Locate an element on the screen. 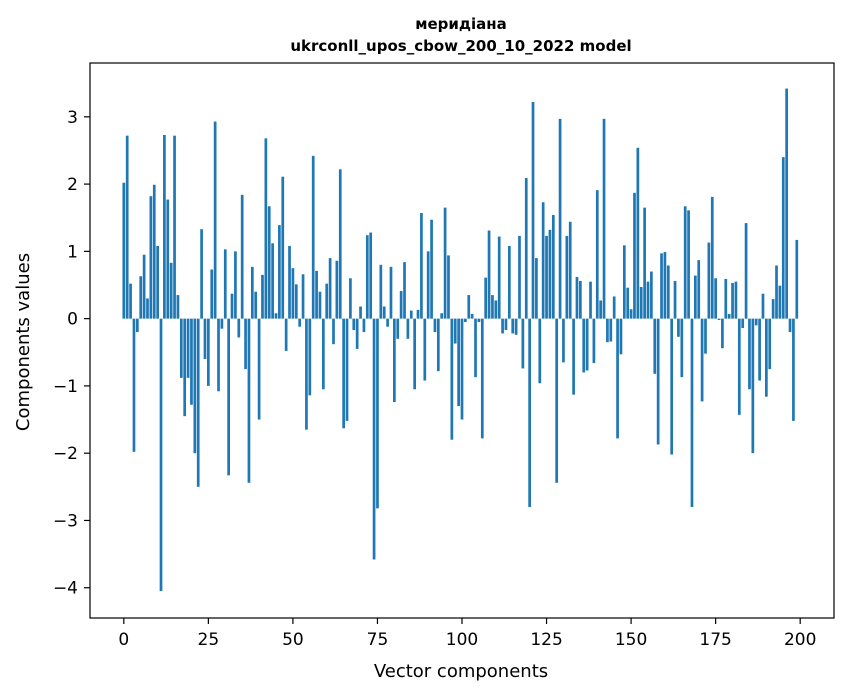 Image resolution: width=847 pixels, height=696 pixels. chart-subtitle: ukrconll_upos_cbow_200_10_2022 model is located at coordinates (460, 46).